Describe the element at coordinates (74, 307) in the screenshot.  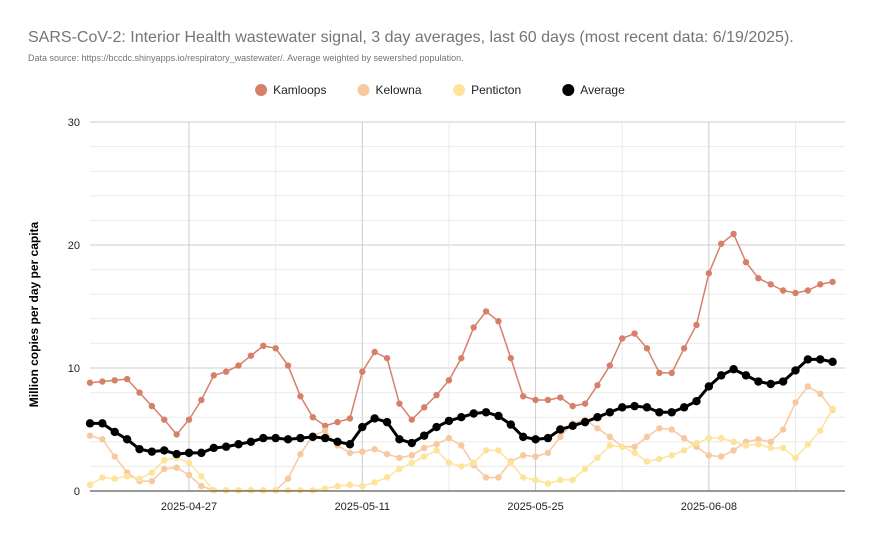
I see `y-axis-ticks: 0 10 20 30` at that location.